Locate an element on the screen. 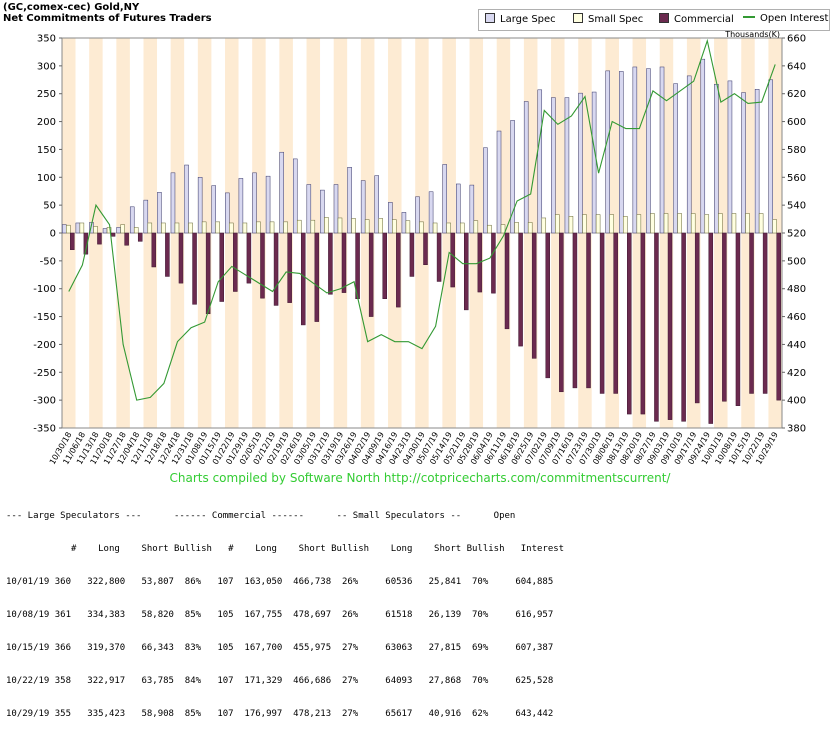  right-tick-label: 440 is located at coordinates (796, 345).